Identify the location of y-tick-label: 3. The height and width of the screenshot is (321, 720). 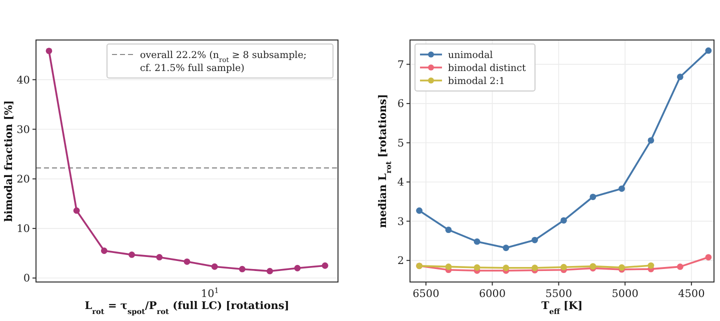
(400, 222).